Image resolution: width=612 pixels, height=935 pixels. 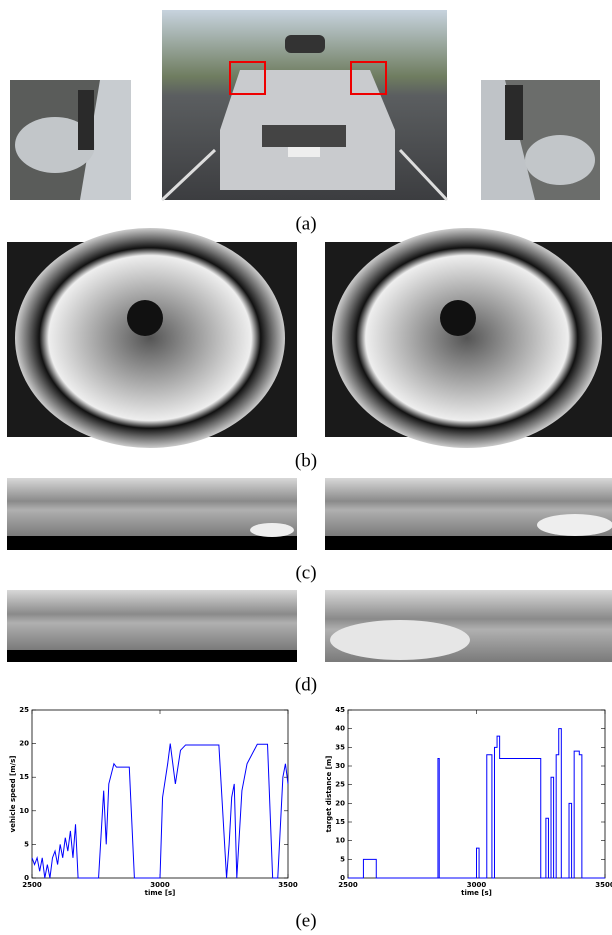 What do you see at coordinates (468, 338) in the screenshot?
I see `photo-fisheye-right` at bounding box center [468, 338].